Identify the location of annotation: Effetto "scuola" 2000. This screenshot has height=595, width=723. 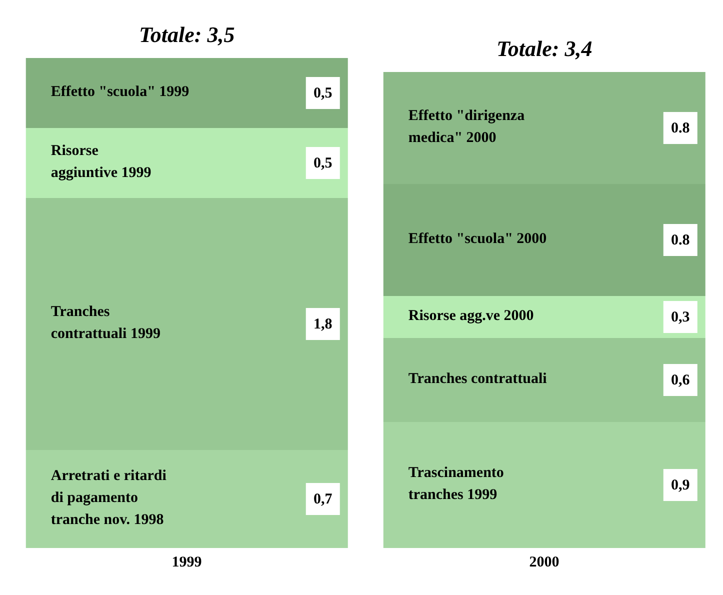
(477, 239).